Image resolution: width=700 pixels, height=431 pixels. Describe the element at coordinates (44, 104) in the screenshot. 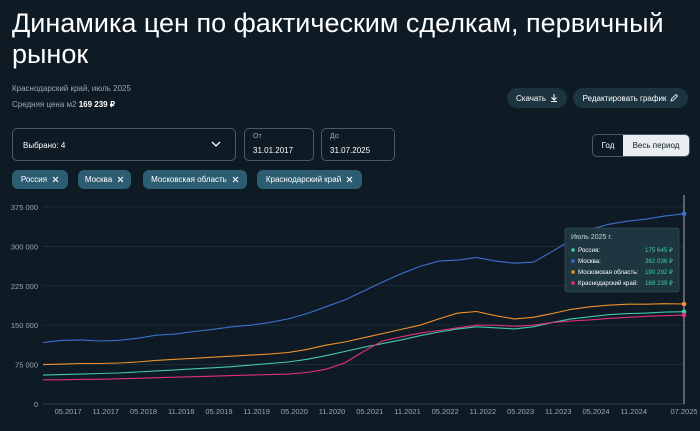

I see `avg-label: Средняя цена м2` at that location.